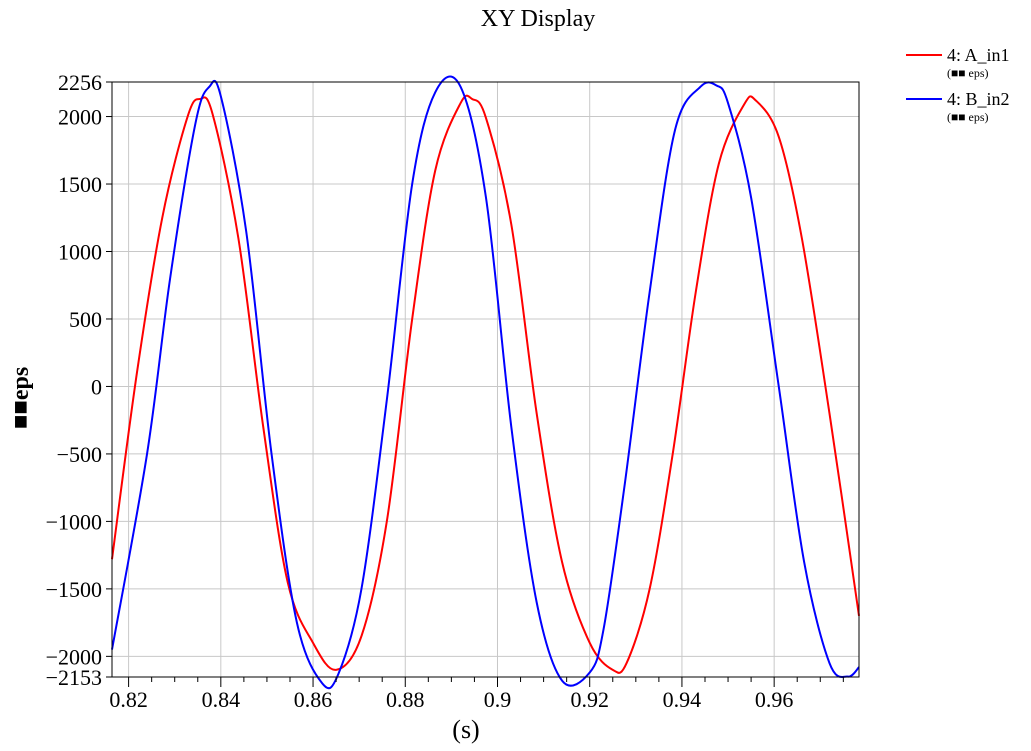 The image size is (1031, 751). I want to click on y-tick-label: 1500, so click(80, 184).